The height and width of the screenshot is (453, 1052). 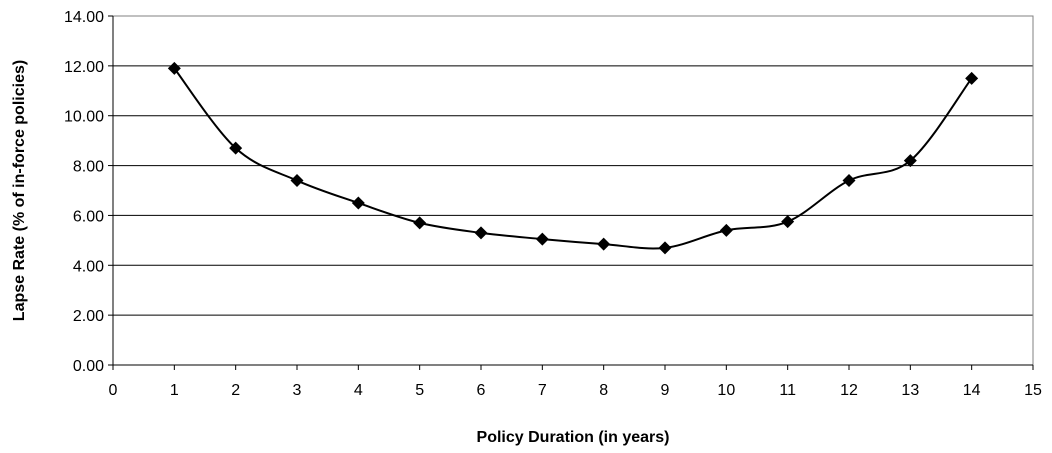 What do you see at coordinates (235, 390) in the screenshot?
I see `x-tick-label-2: 2` at bounding box center [235, 390].